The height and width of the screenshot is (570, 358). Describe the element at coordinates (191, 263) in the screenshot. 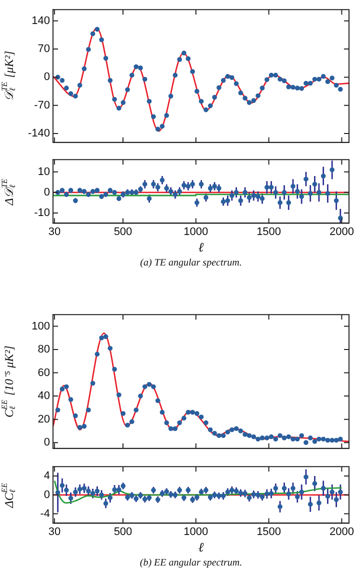

I see `text: (a) TE angular spectrum.` at that location.